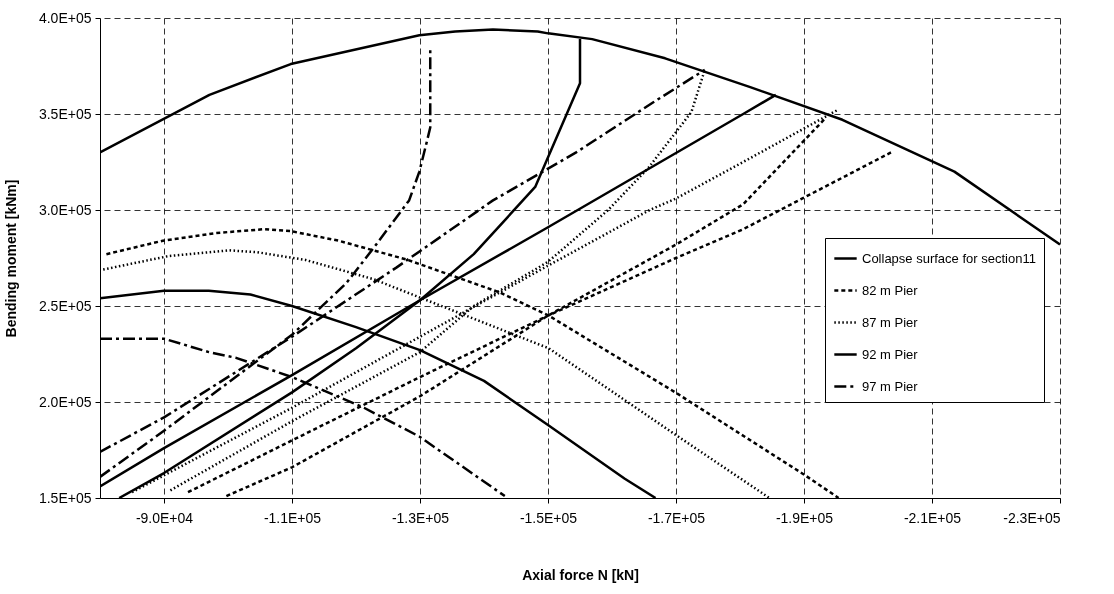 This screenshot has width=1114, height=594. I want to click on legend-label: 82 m Pier, so click(890, 290).